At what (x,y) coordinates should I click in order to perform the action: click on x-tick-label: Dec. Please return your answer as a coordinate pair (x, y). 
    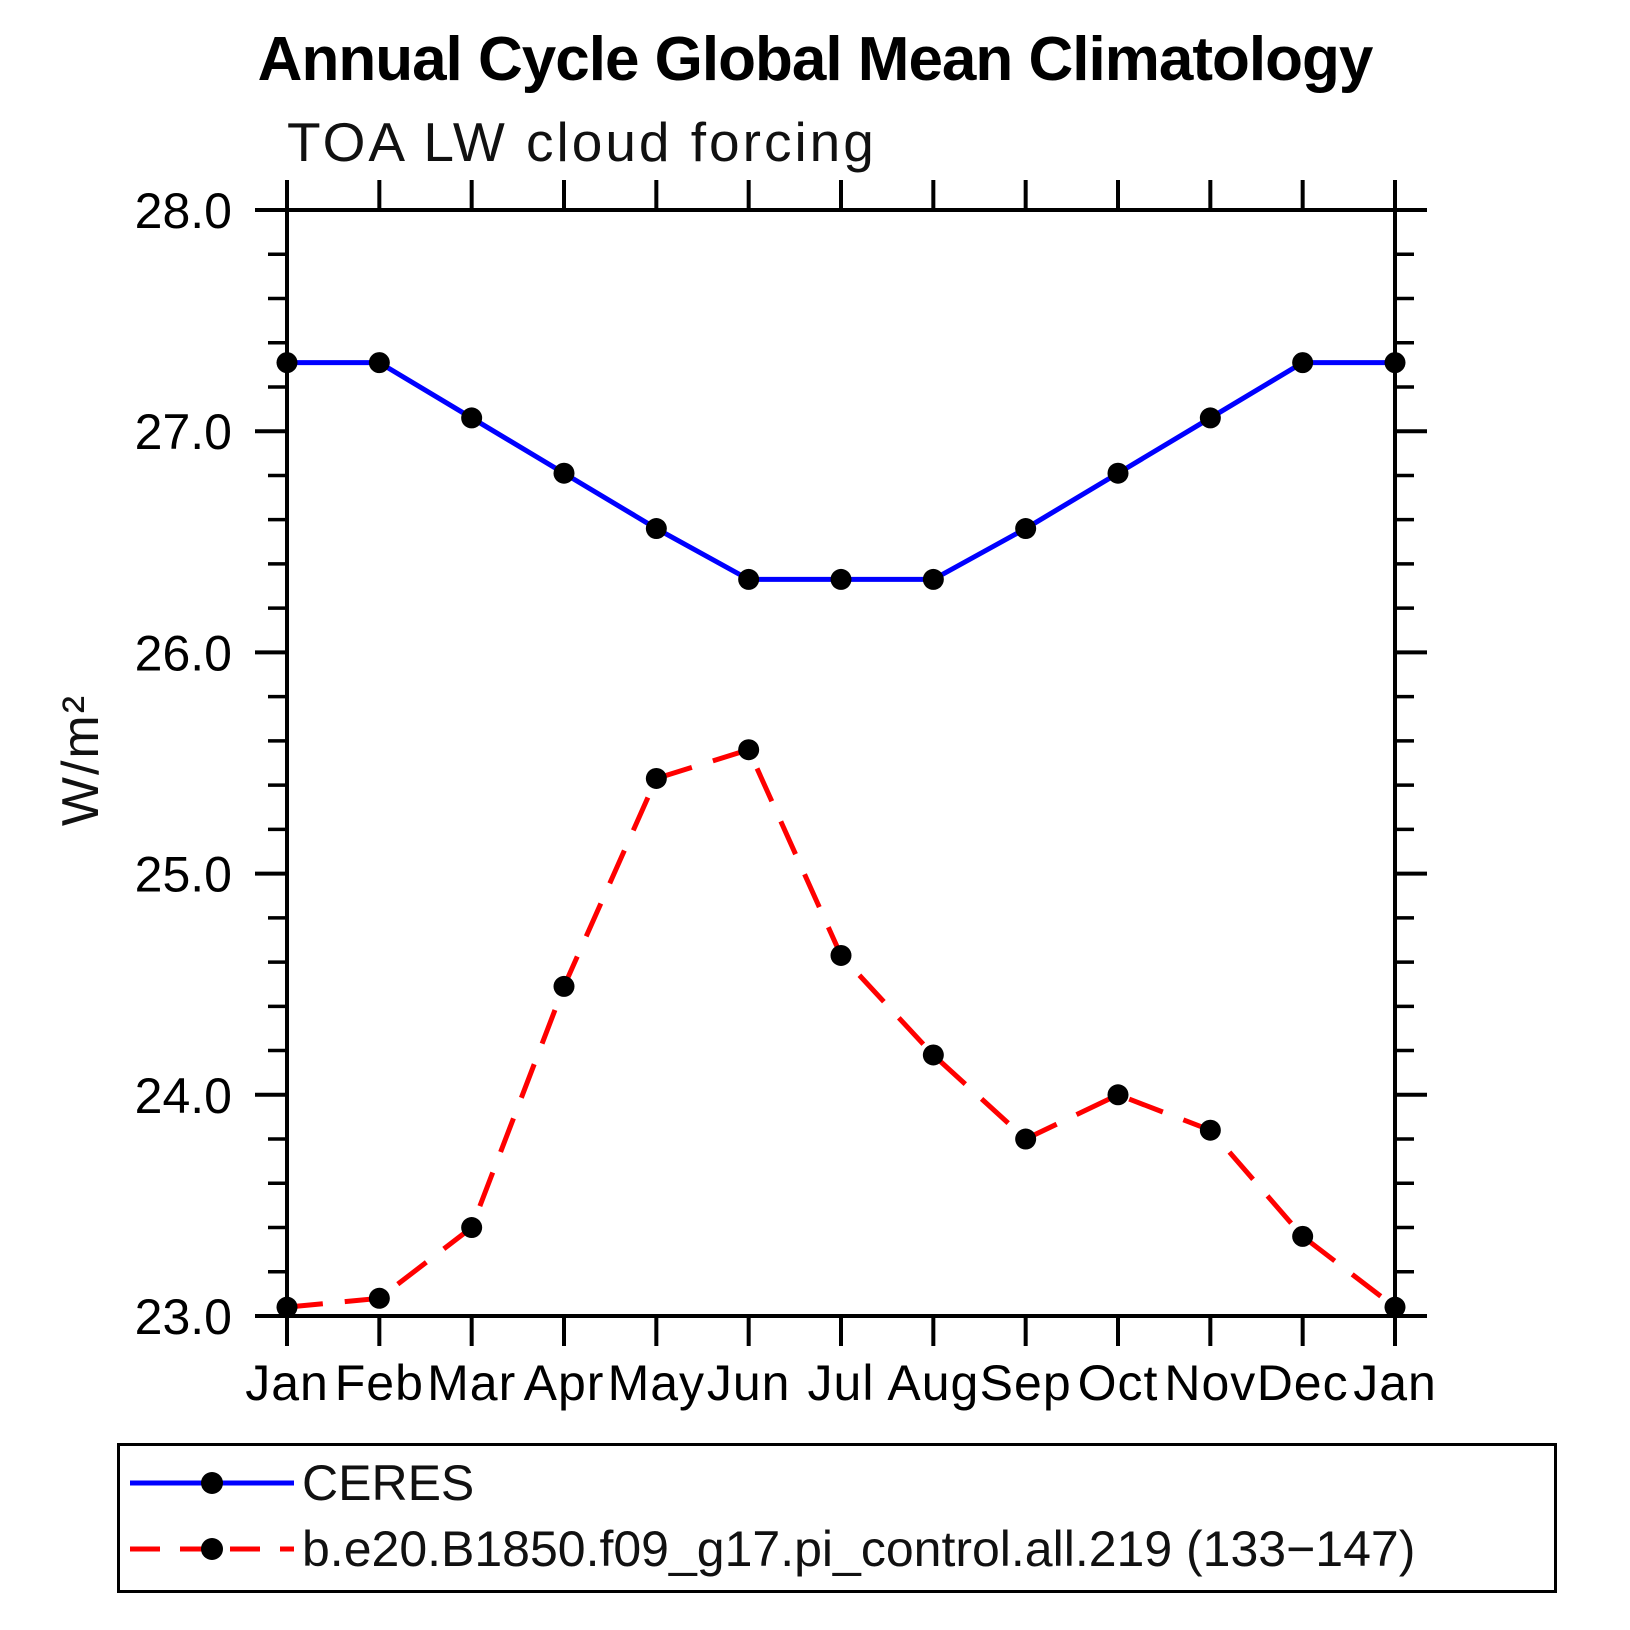
    Looking at the image, I should click on (1303, 1383).